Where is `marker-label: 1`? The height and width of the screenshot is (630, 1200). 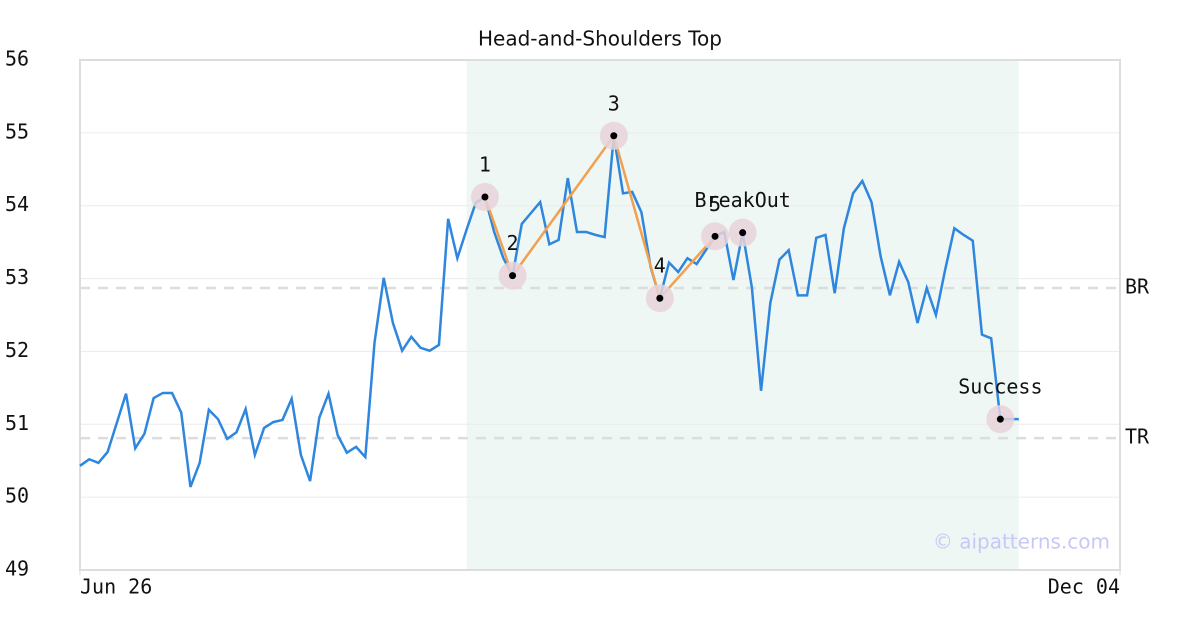 marker-label: 1 is located at coordinates (485, 164).